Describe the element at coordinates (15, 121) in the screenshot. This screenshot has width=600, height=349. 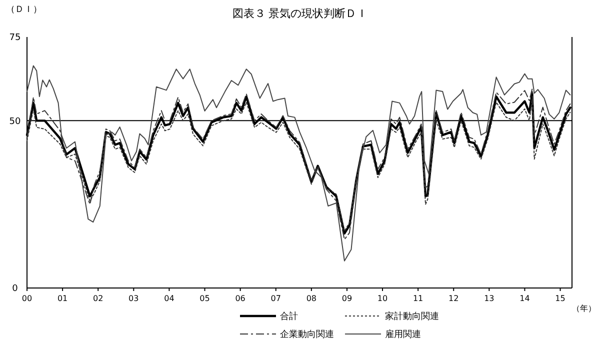
I see `y-tick-label: 50` at that location.